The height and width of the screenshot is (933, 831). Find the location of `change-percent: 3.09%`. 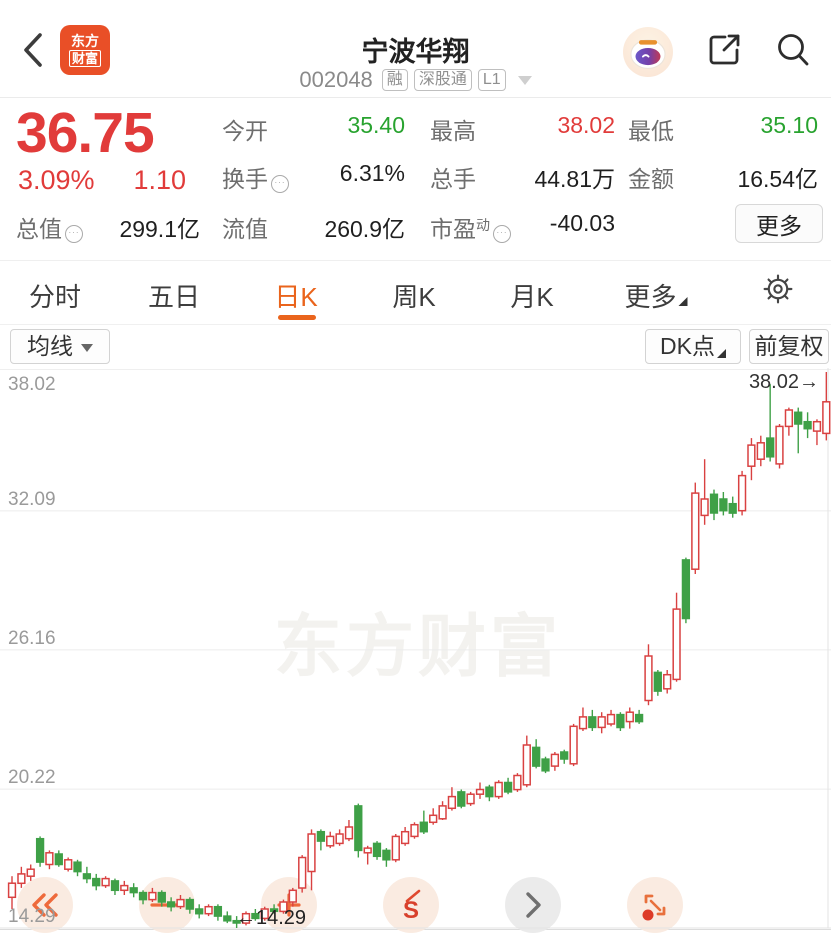

change-percent: 3.09% is located at coordinates (56, 180).